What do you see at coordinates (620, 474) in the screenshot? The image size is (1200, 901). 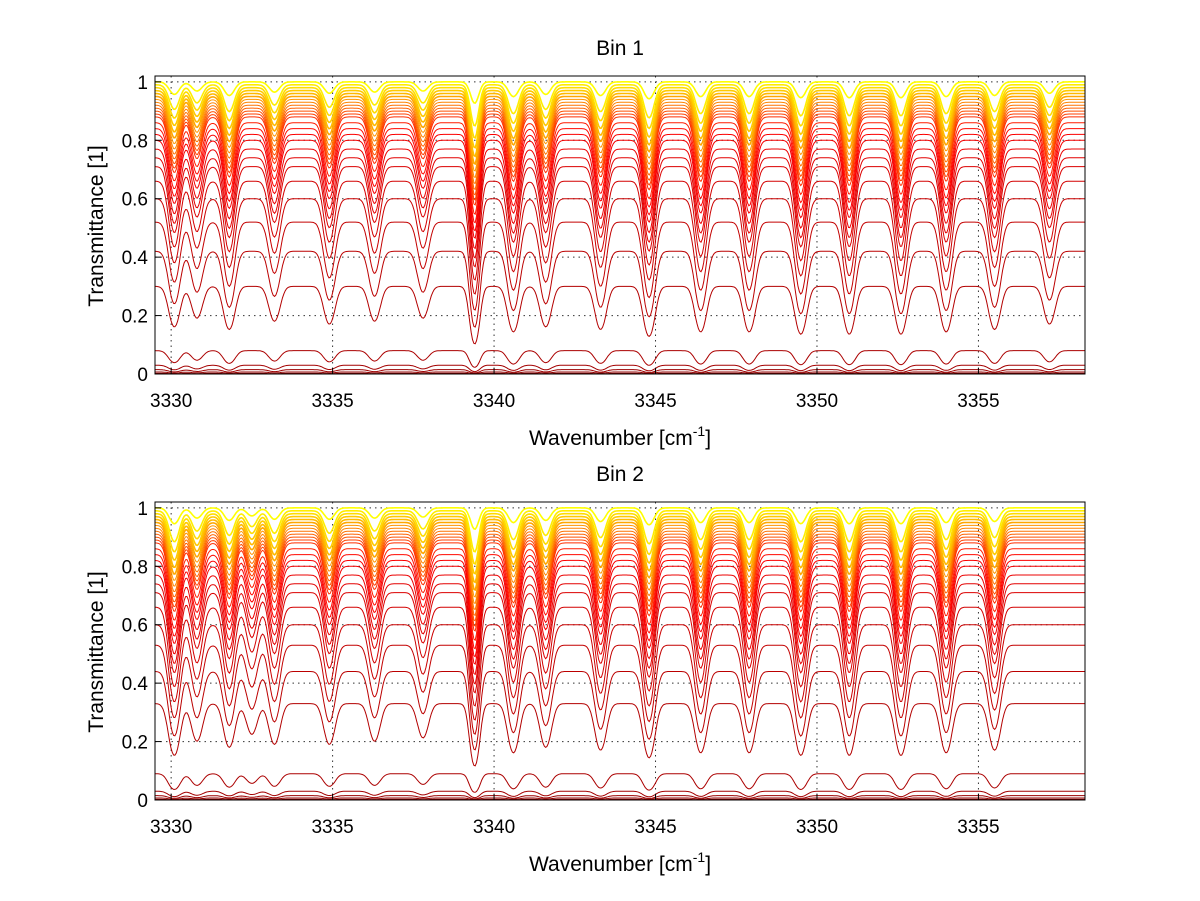 I see `chart-title: Bin 2` at bounding box center [620, 474].